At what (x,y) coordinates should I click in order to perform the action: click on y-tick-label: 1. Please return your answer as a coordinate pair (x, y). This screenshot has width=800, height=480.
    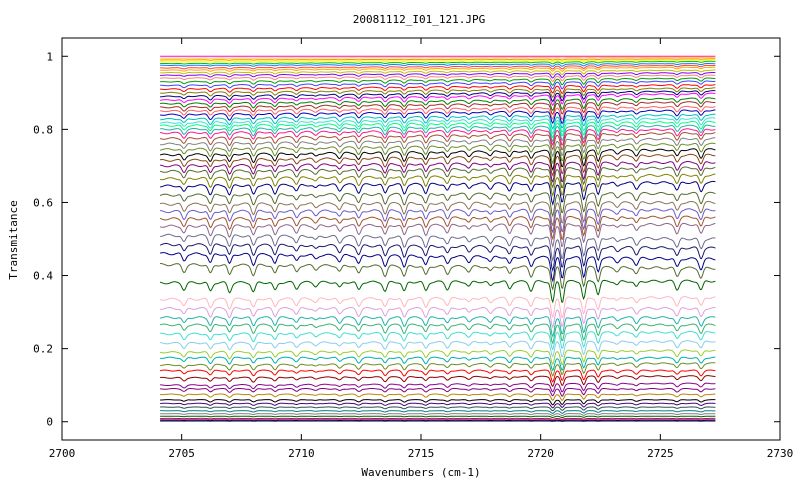
    Looking at the image, I should click on (49, 56).